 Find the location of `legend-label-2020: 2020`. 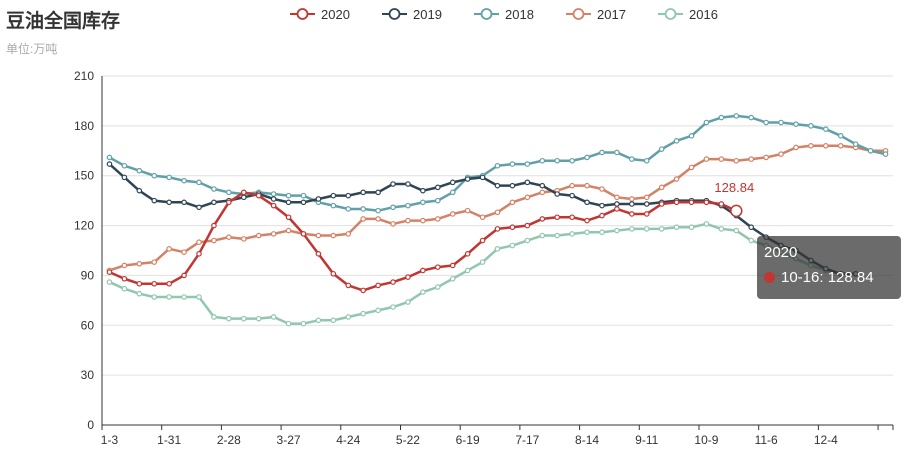

legend-label-2020: 2020 is located at coordinates (335, 14).